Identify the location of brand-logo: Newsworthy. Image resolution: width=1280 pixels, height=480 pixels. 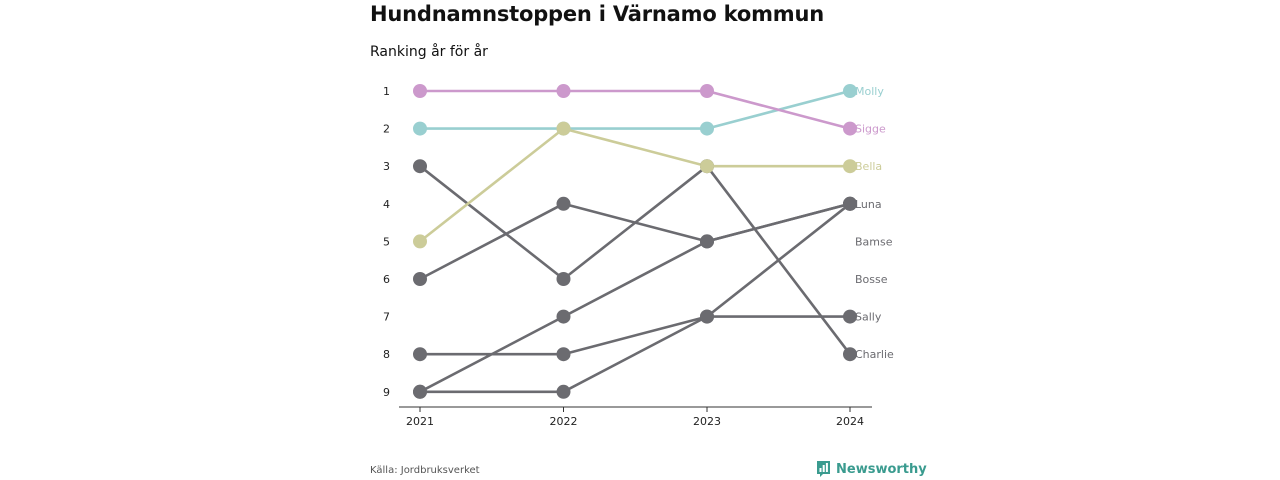
(871, 469).